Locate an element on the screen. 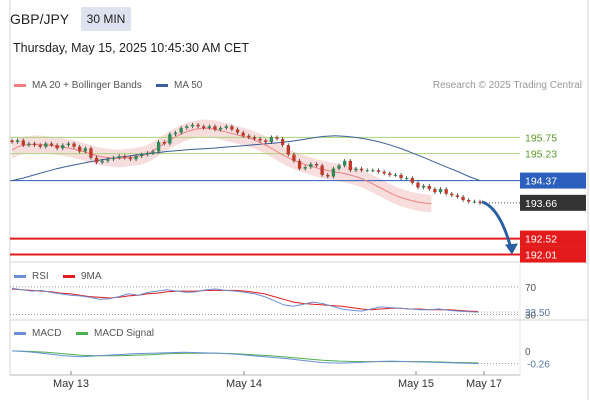 This screenshot has height=400, width=590. legend-ma50-swatch is located at coordinates (162, 85).